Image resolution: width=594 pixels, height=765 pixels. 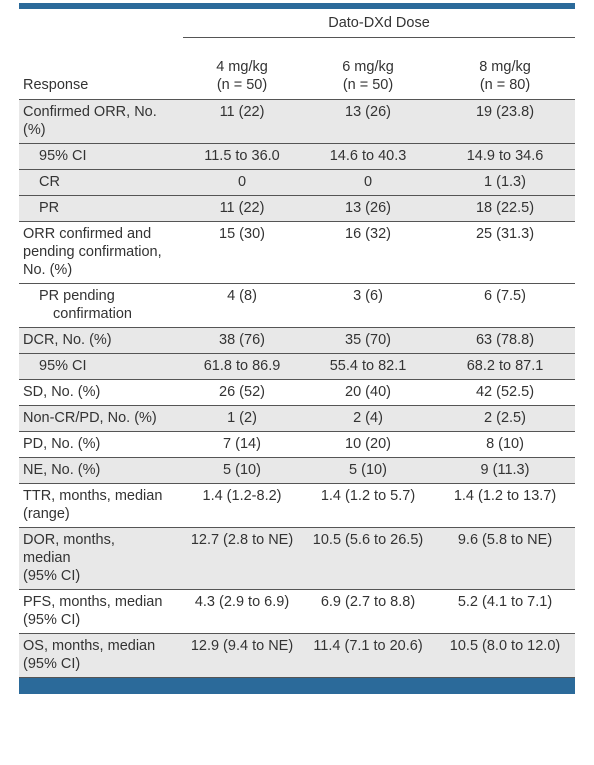 I want to click on table-row: SD, No. (%) 26 (52) 20 (40) 42 (52.5), so click(x=297, y=392).